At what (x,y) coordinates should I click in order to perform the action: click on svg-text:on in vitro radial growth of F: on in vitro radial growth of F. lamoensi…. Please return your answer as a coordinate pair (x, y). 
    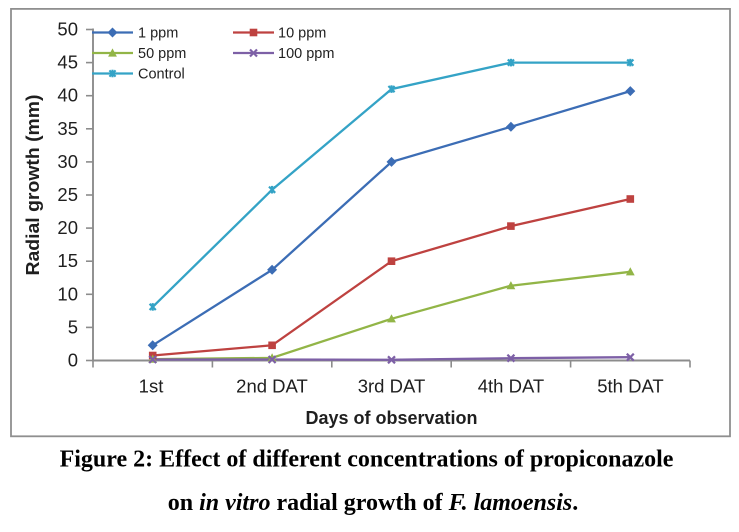
    Looking at the image, I should click on (373, 503).